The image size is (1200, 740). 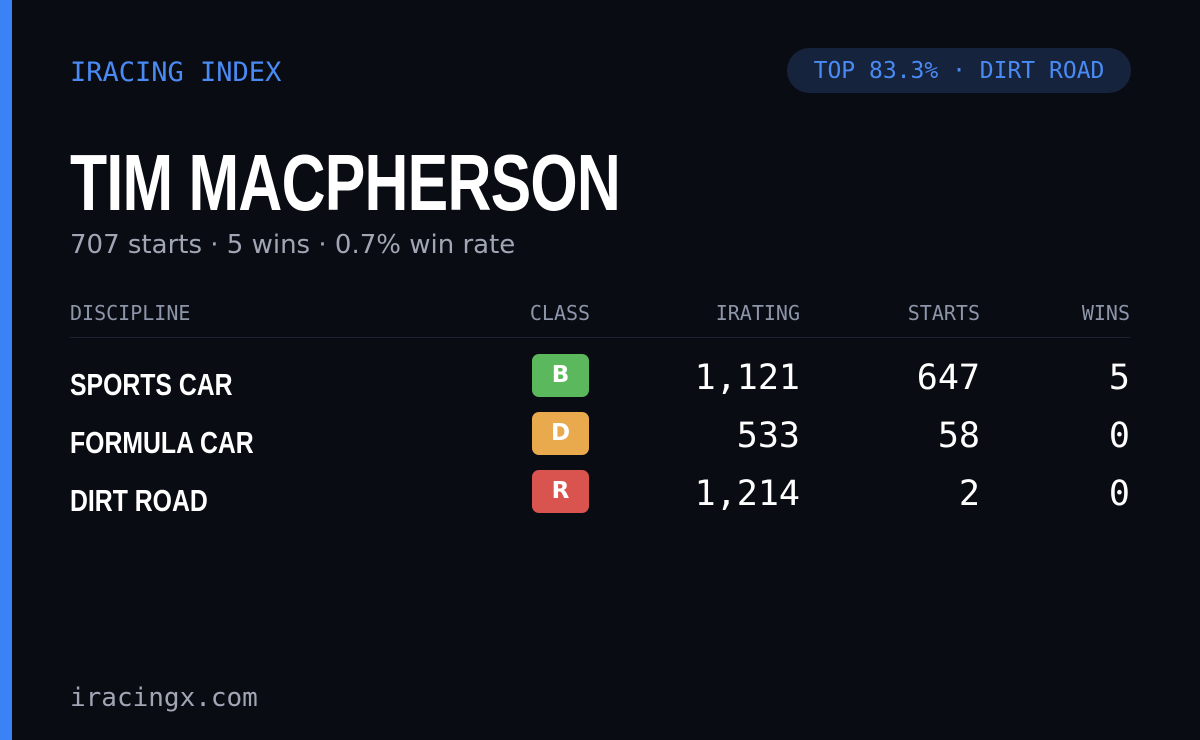 What do you see at coordinates (1105, 313) in the screenshot?
I see `column-header: WINS` at bounding box center [1105, 313].